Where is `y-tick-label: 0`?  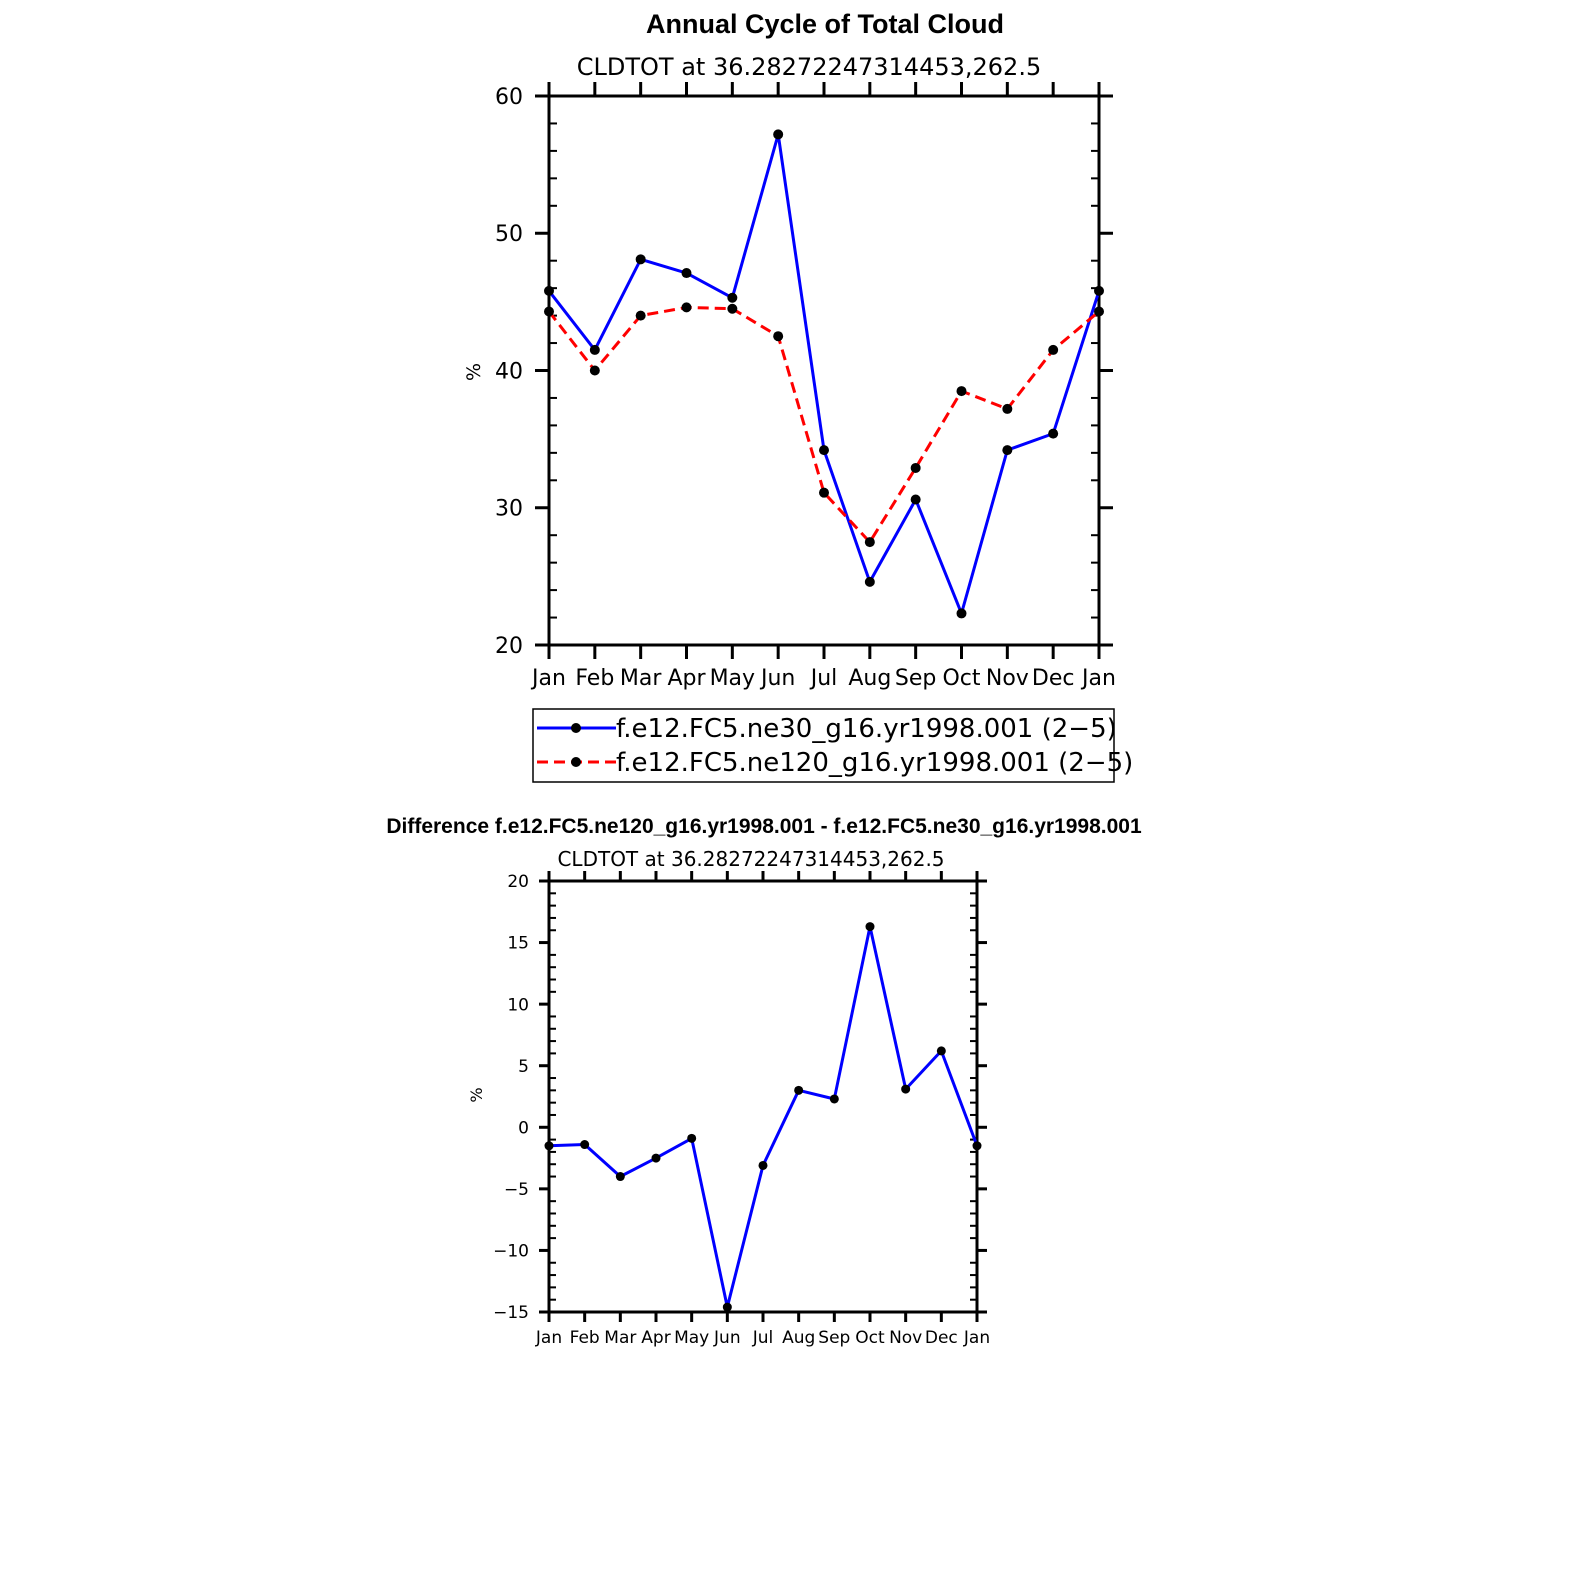 y-tick-label: 0 is located at coordinates (523, 1128).